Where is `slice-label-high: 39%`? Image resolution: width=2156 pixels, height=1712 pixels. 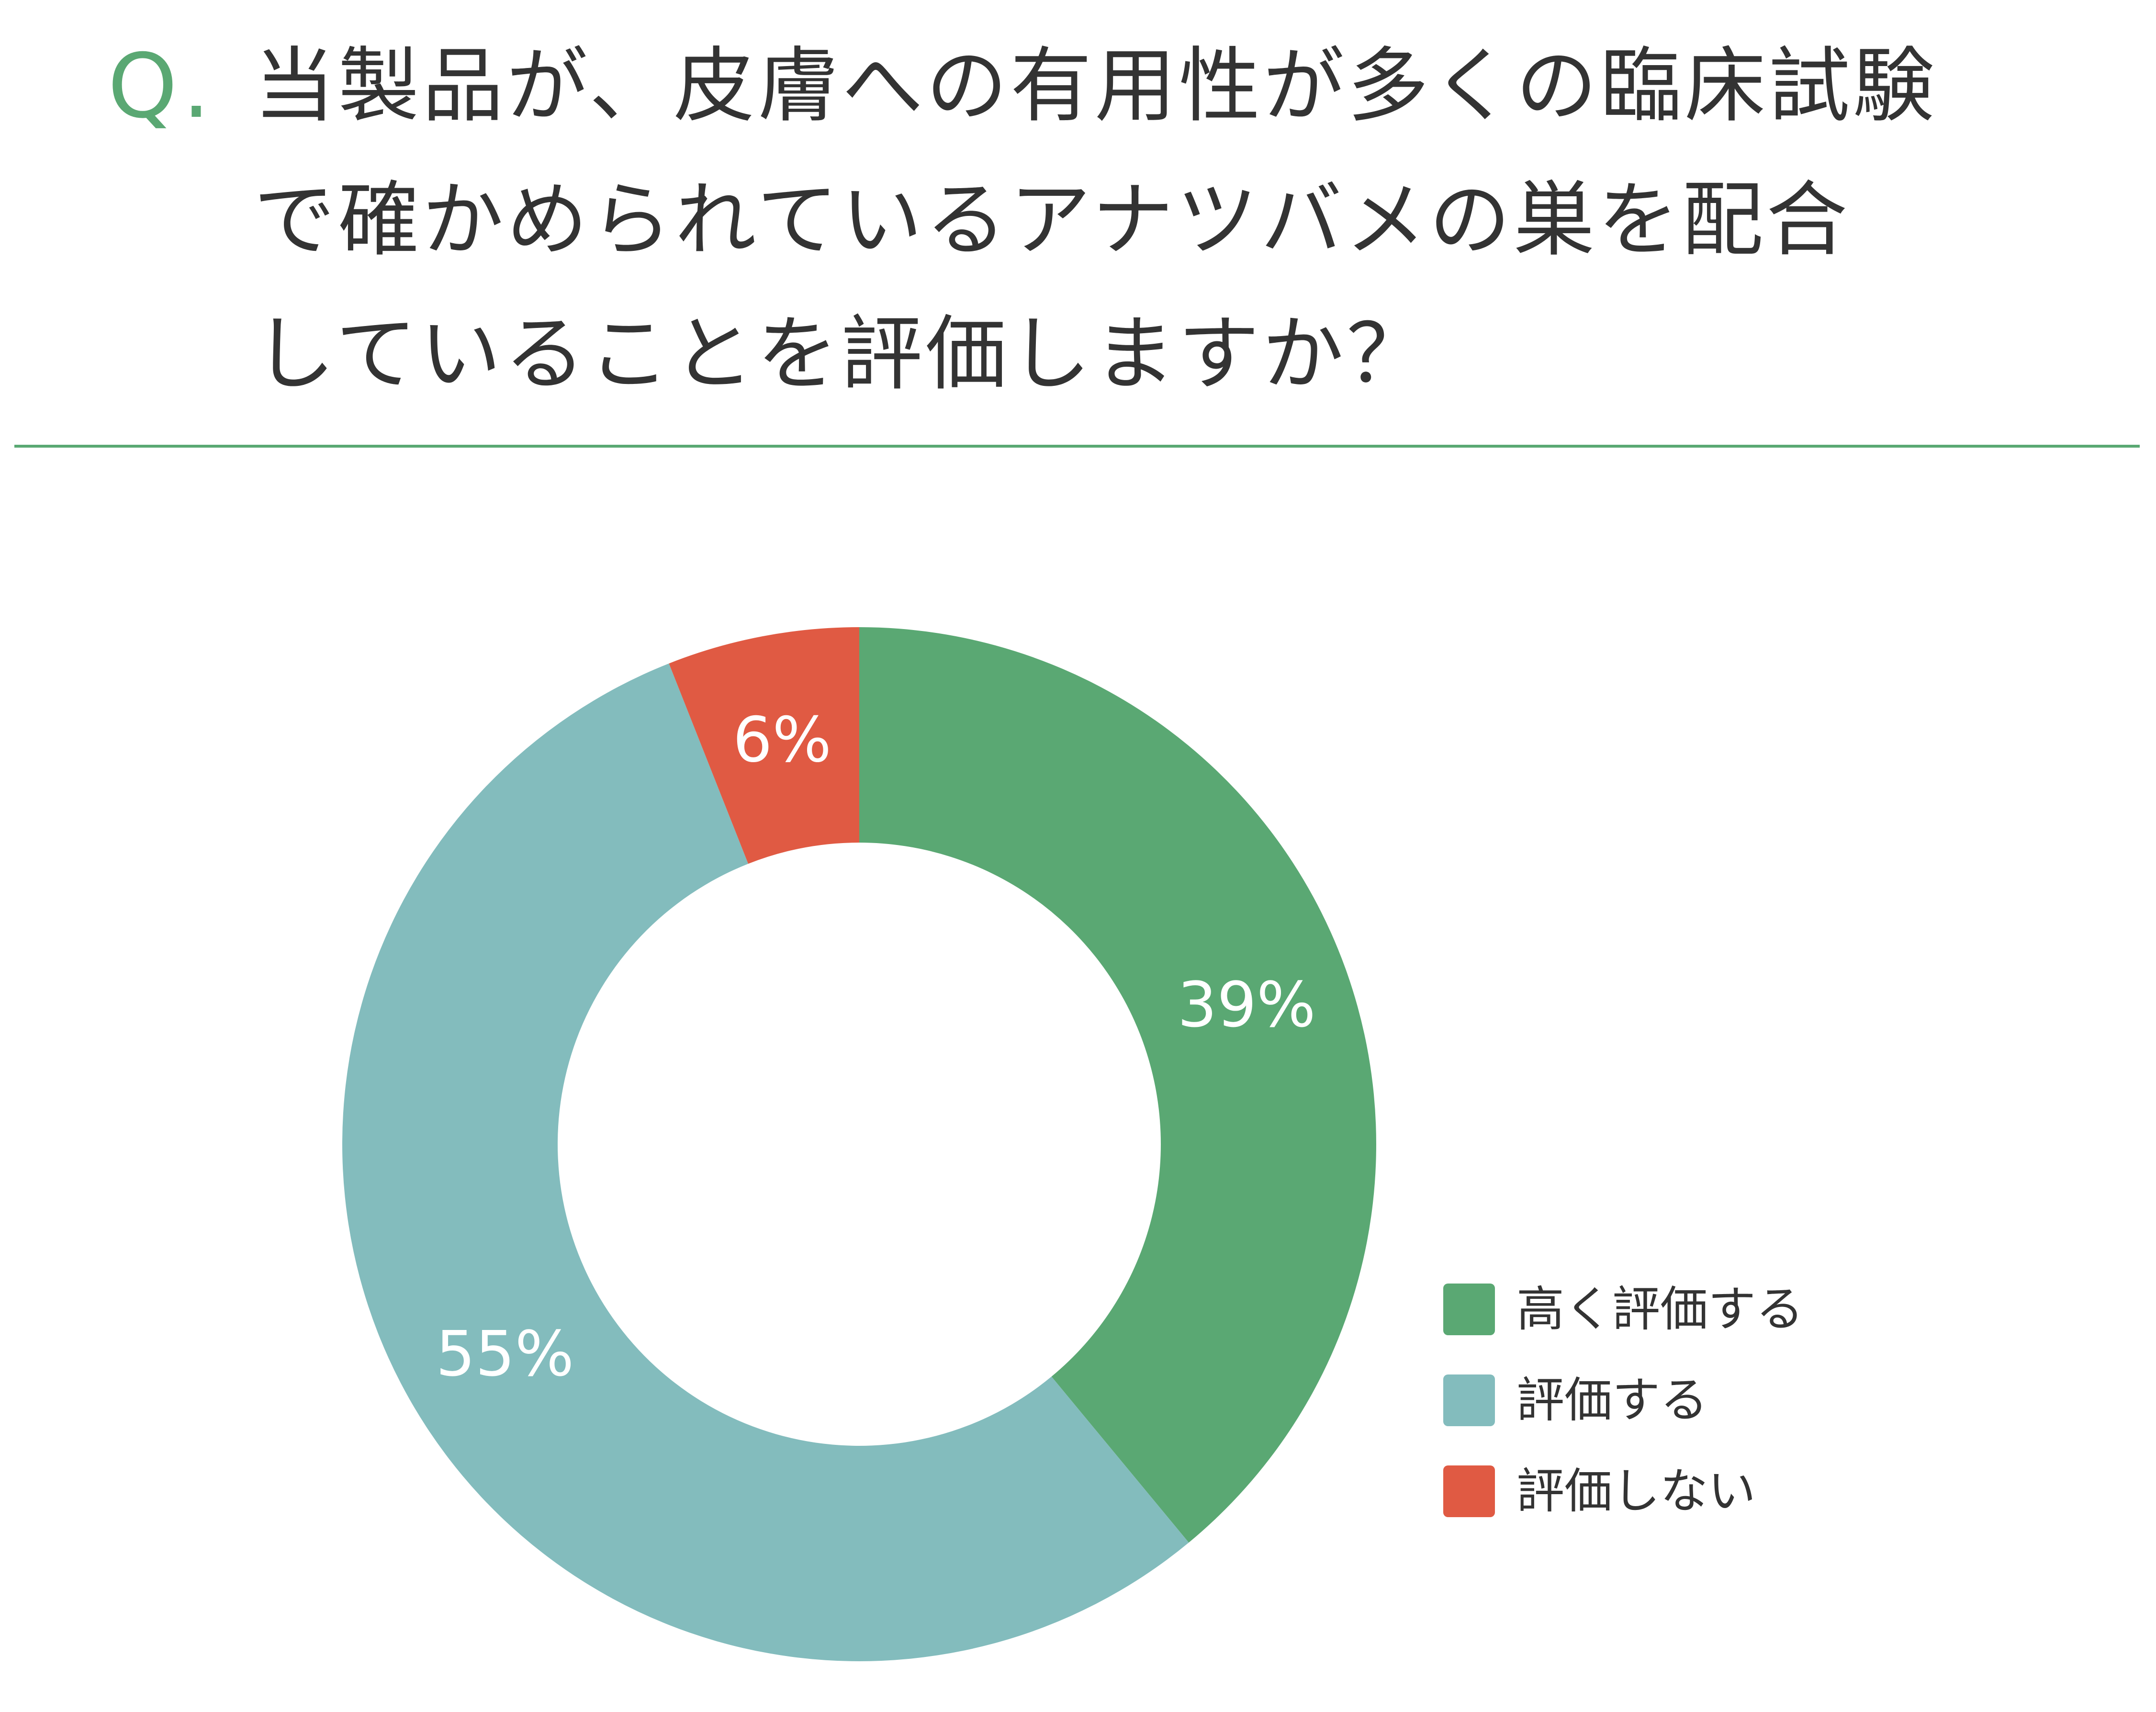
slice-label-high: 39% is located at coordinates (1247, 1005).